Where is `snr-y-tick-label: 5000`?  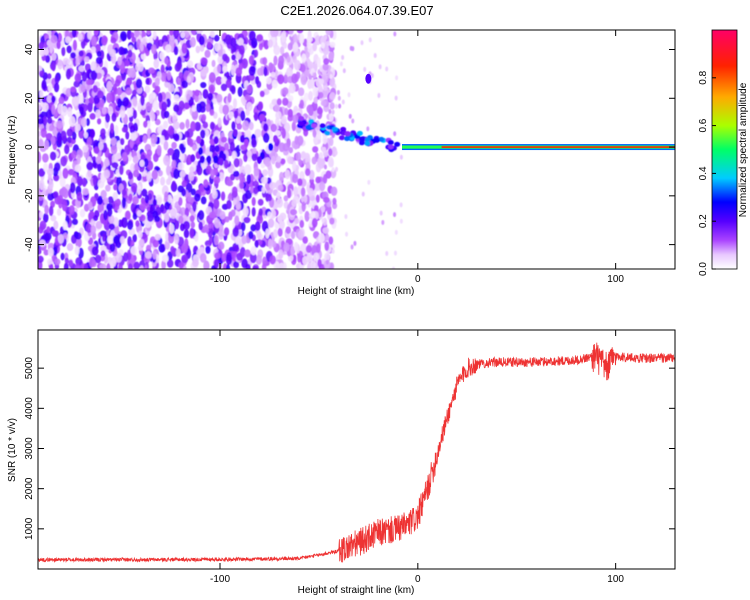
snr-y-tick-label: 5000 is located at coordinates (29, 368).